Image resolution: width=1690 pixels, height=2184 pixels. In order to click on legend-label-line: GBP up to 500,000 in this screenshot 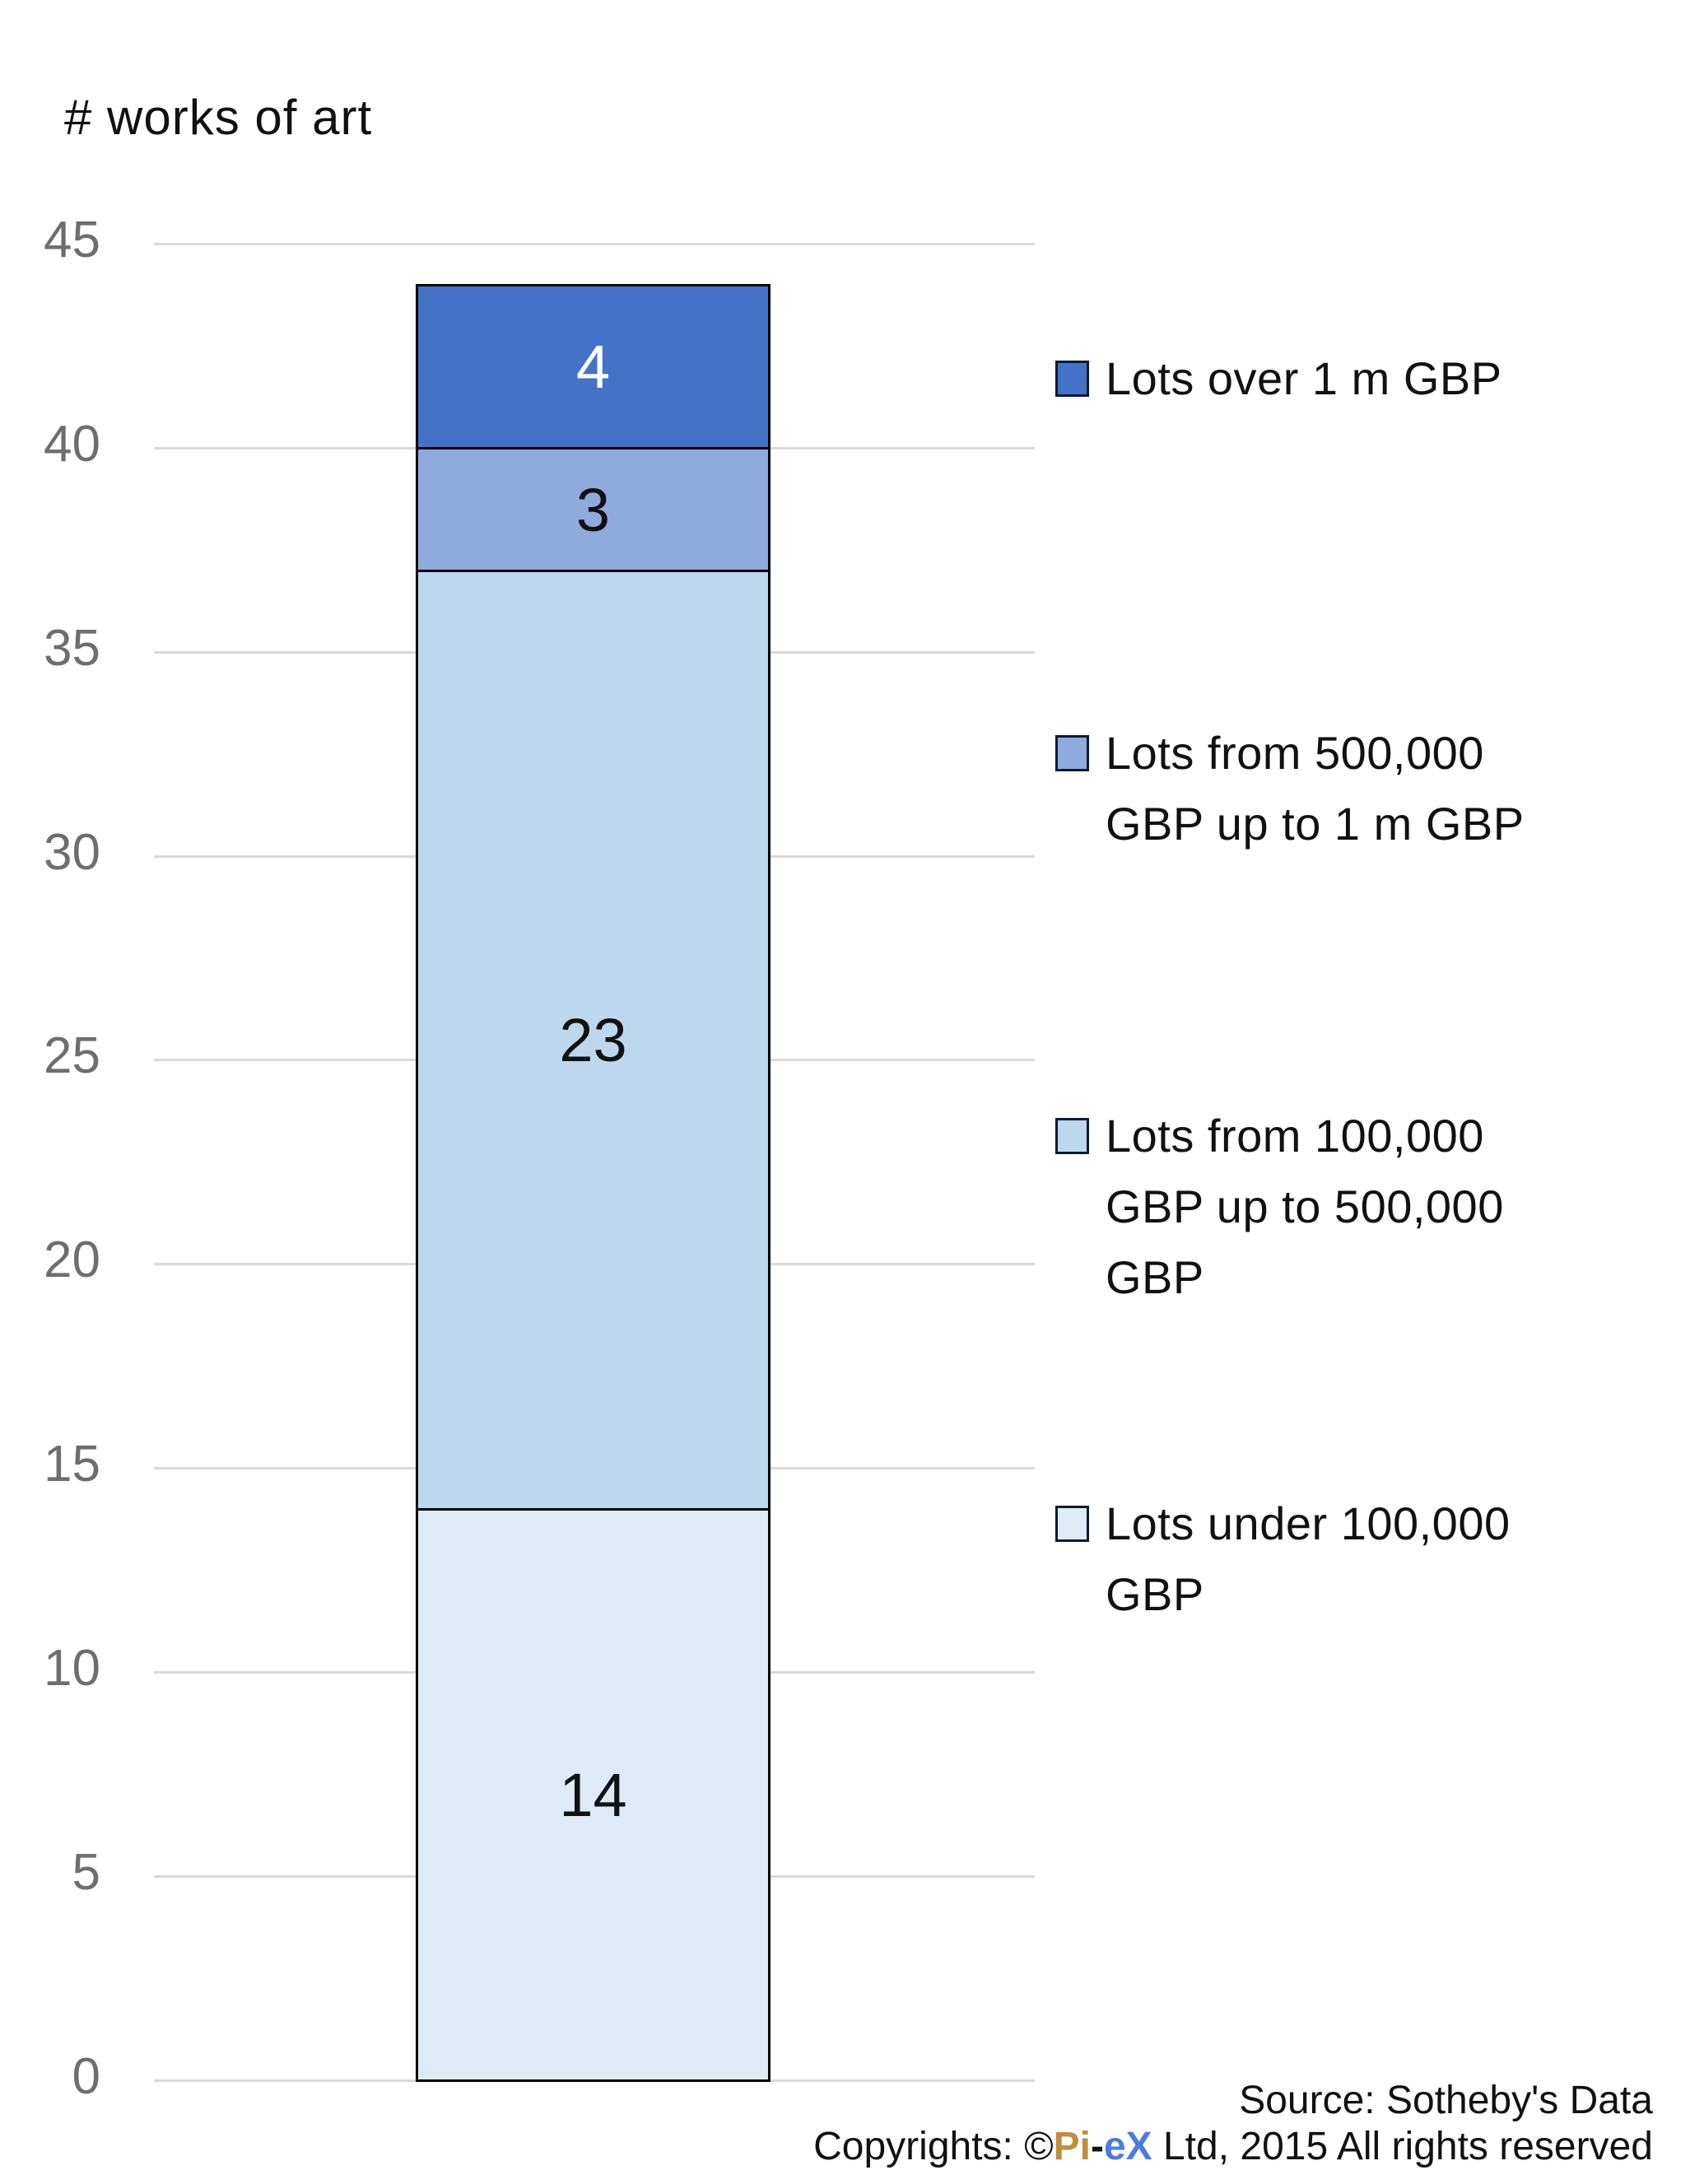, I will do `click(1305, 1206)`.